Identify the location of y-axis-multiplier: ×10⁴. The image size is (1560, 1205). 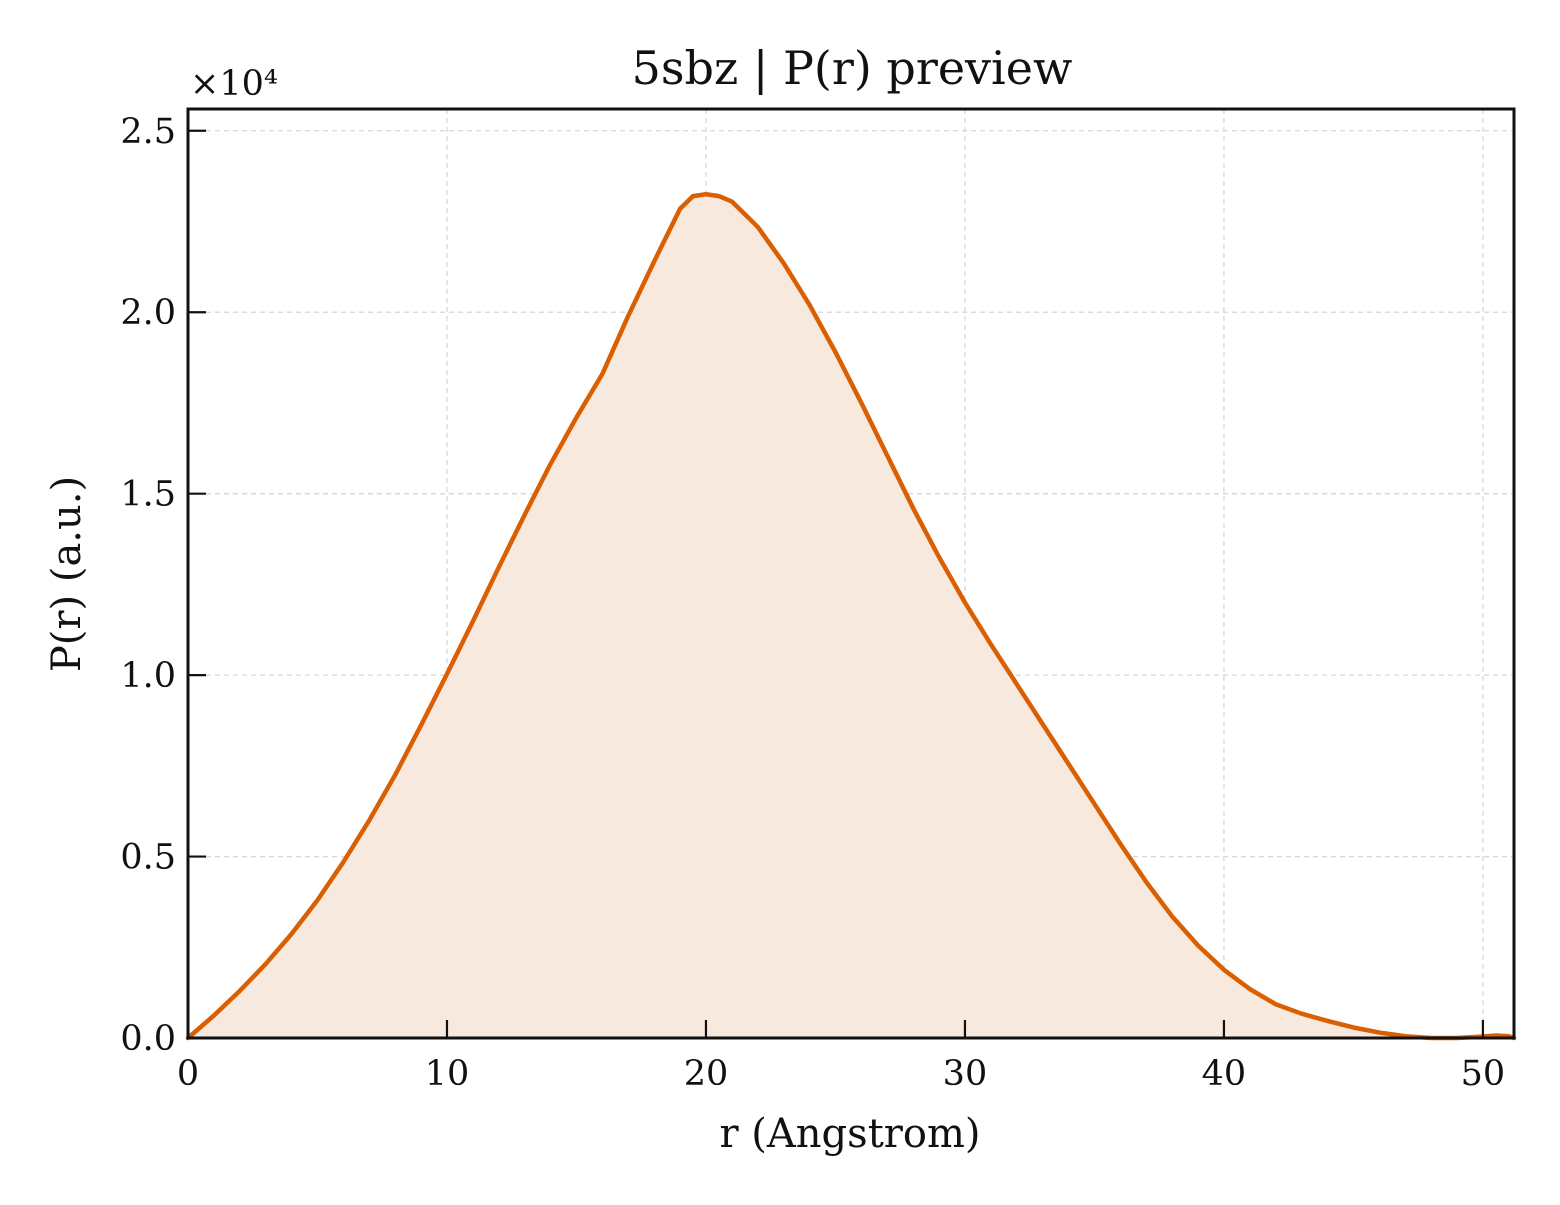
(234, 84).